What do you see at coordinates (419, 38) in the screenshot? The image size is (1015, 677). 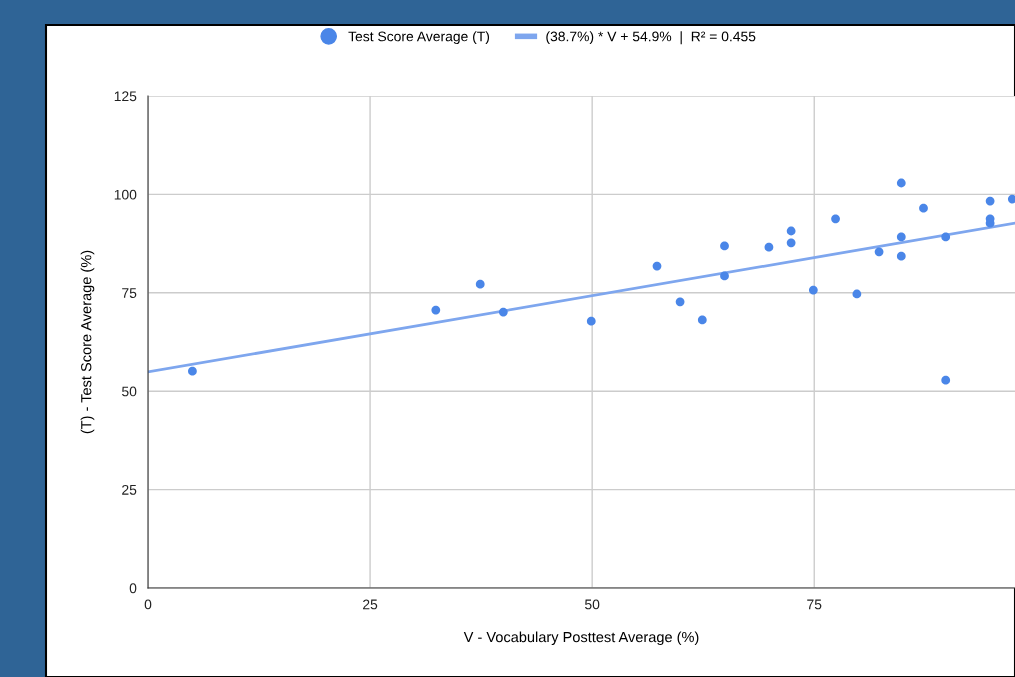 I see `legend-label: Test Score Average (T)` at bounding box center [419, 38].